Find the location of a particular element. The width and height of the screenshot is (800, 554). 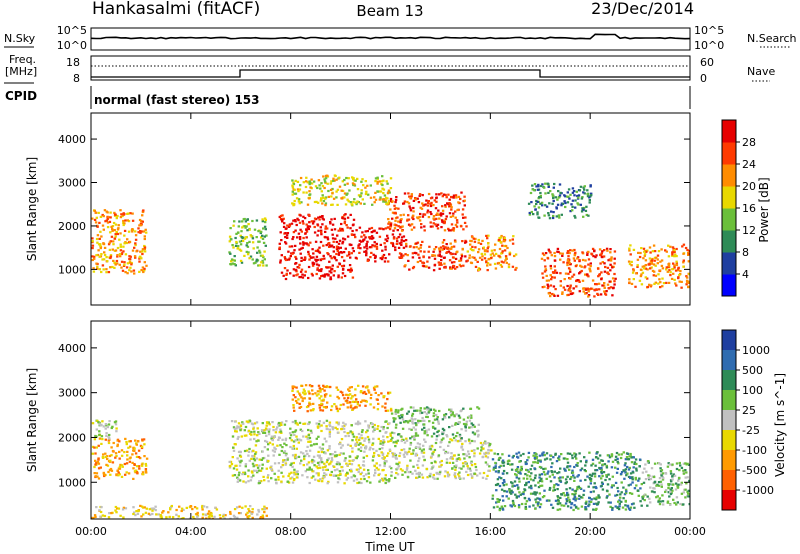

x-axis-label: Time UT is located at coordinates (389, 547).